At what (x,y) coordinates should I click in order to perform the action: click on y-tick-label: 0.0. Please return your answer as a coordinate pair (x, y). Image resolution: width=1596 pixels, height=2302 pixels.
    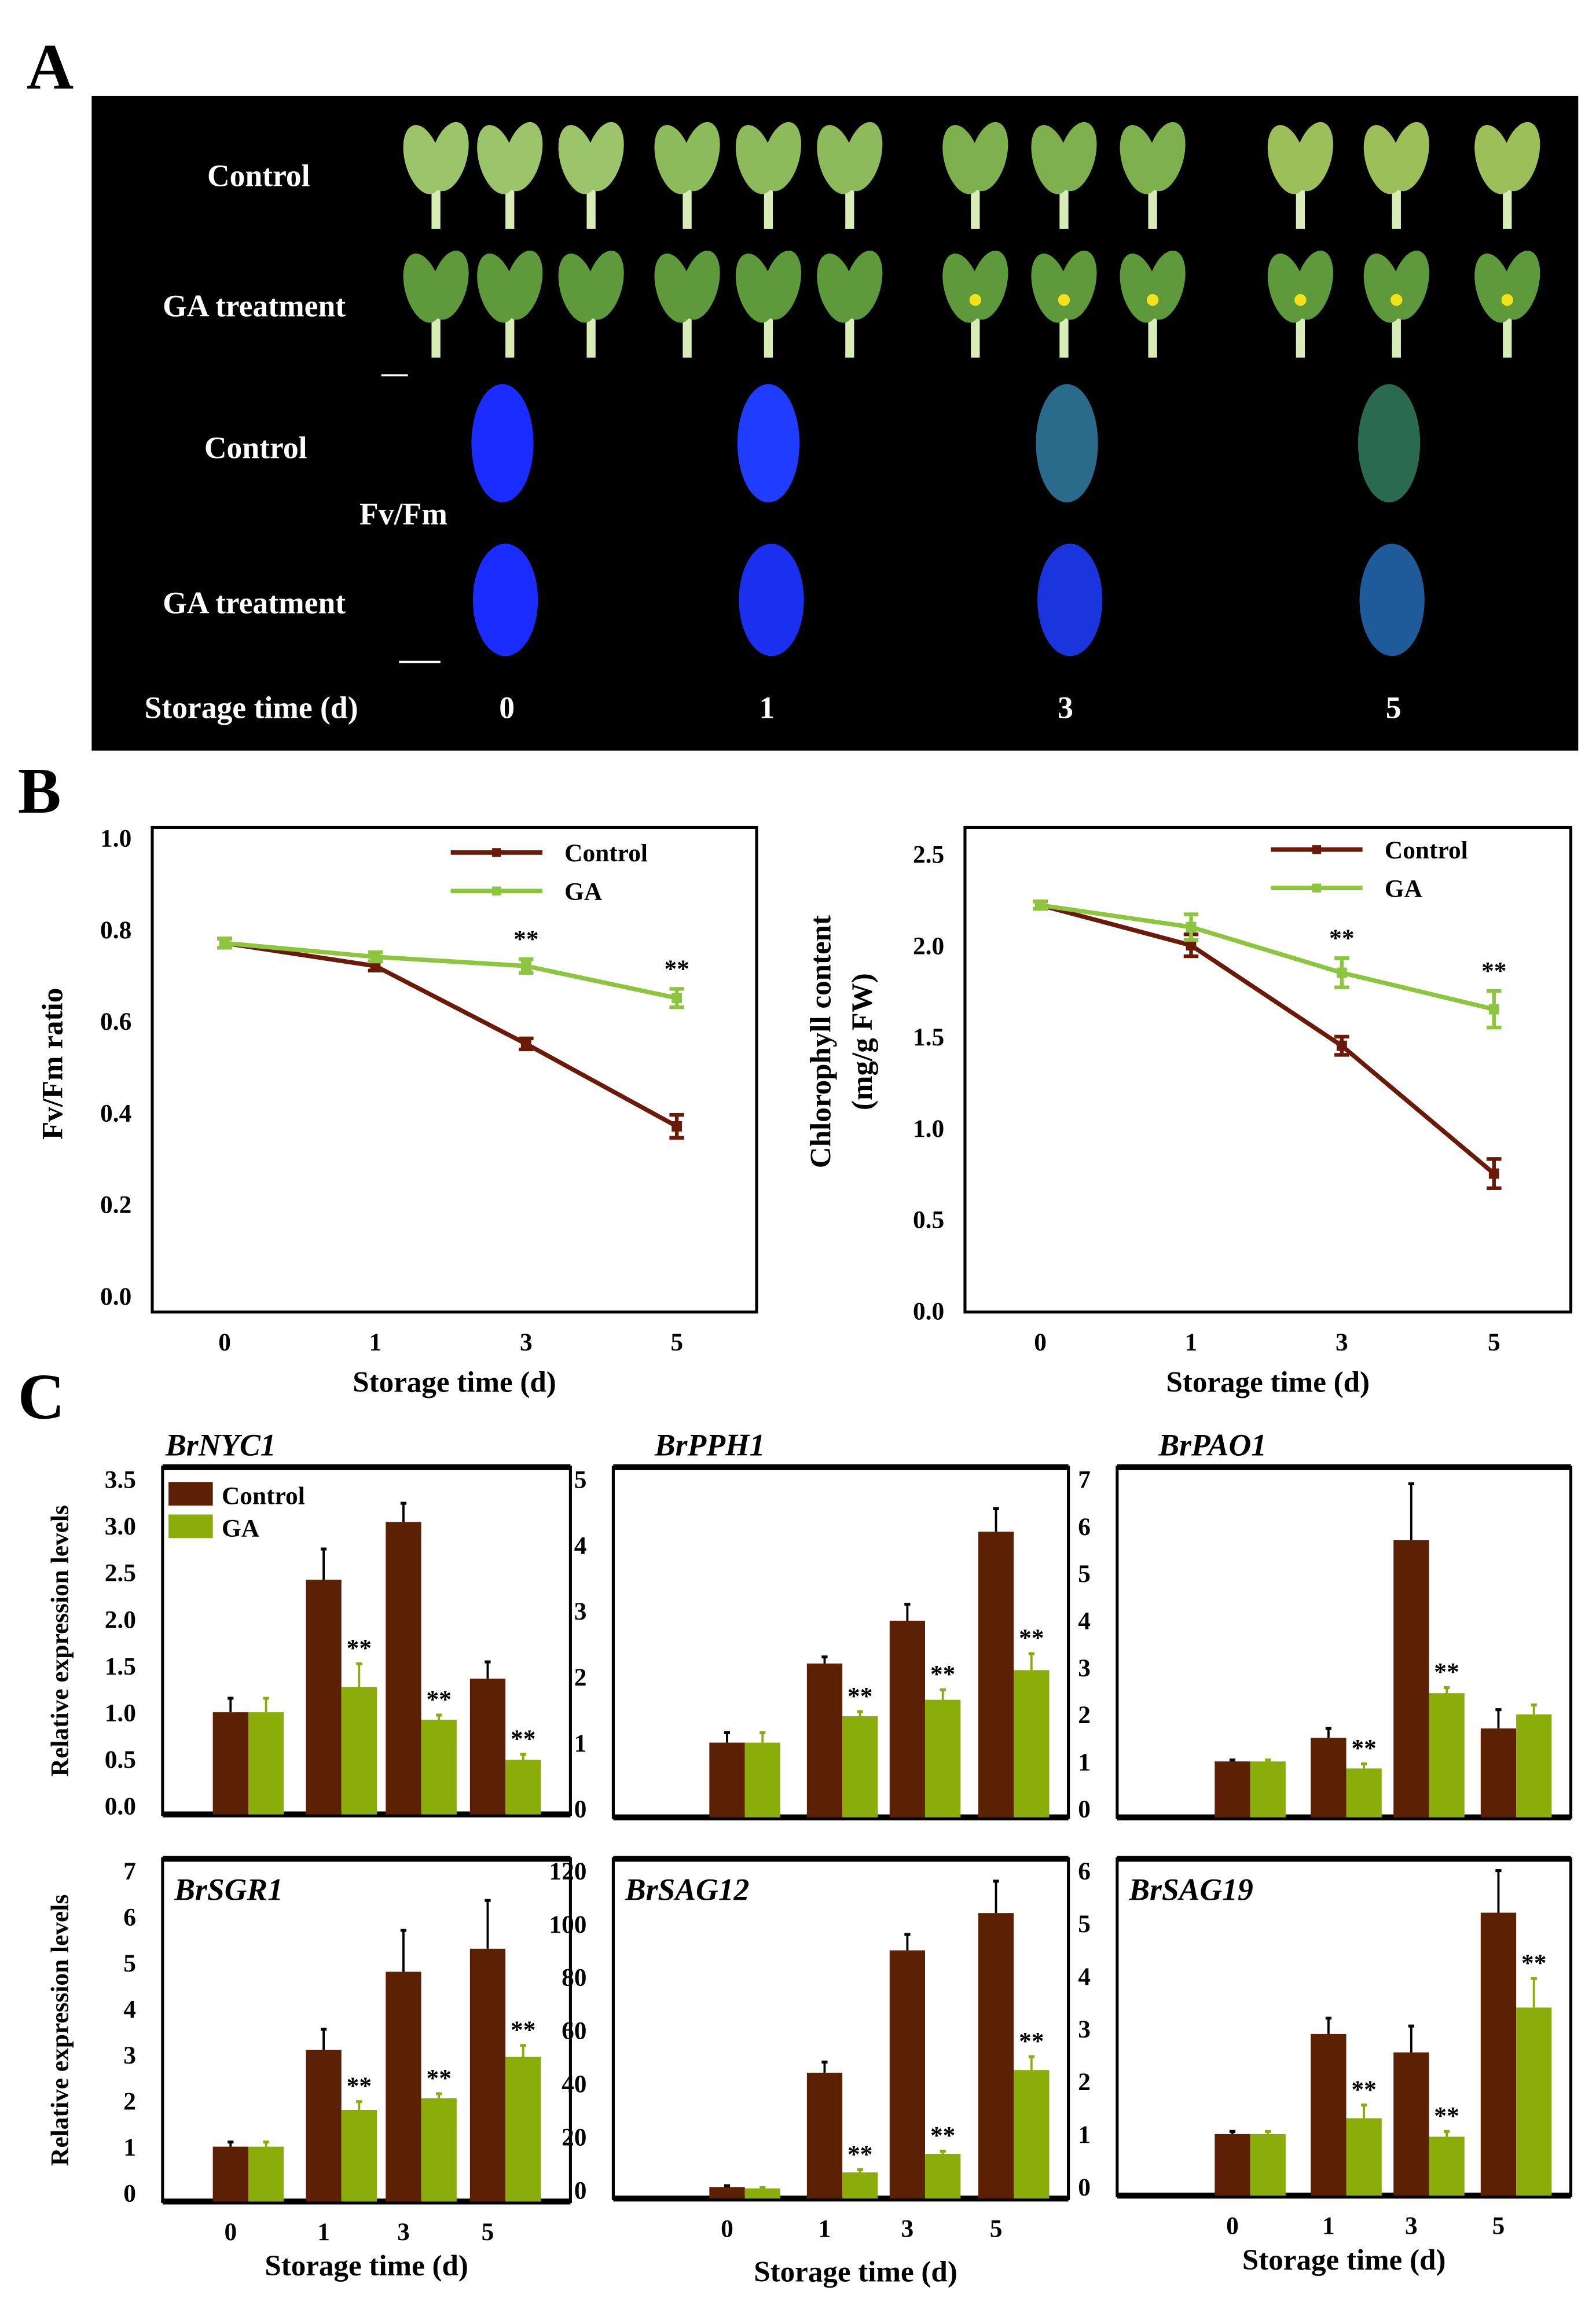
    Looking at the image, I should click on (115, 1296).